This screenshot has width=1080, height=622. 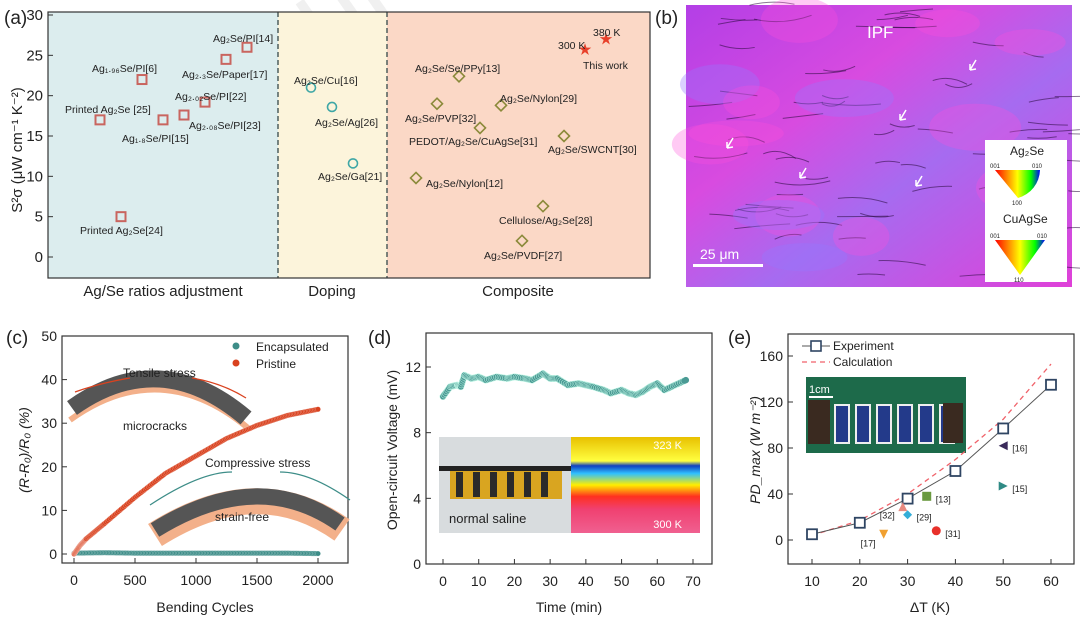 I want to click on panel-label-c: (c), so click(x=17, y=338).